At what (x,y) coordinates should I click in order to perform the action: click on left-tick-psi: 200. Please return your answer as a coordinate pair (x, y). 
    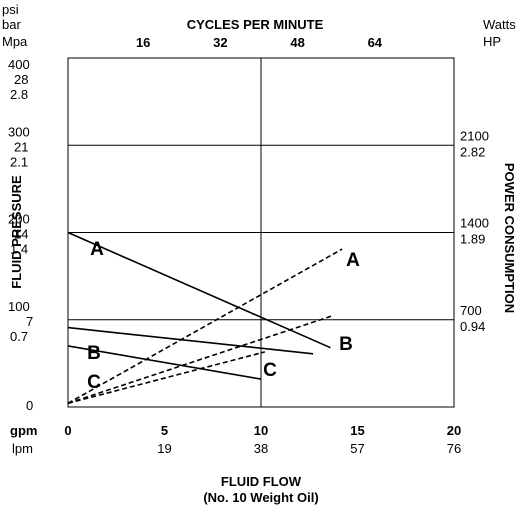
    Looking at the image, I should click on (19, 219).